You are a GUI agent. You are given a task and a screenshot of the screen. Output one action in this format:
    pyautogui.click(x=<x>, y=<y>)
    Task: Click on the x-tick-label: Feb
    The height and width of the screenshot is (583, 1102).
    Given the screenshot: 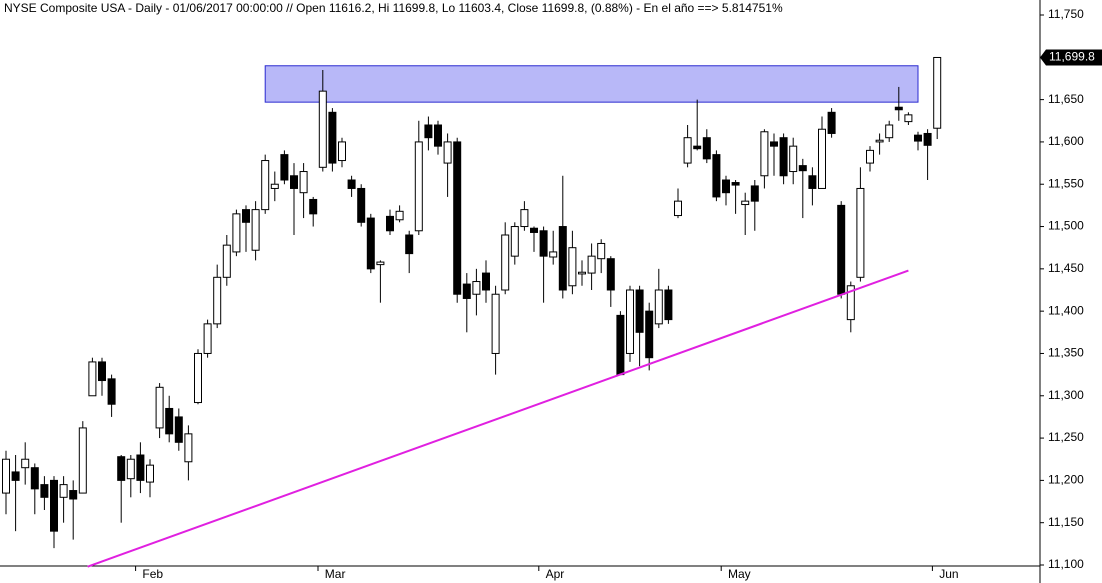 What is the action you would take?
    pyautogui.click(x=152, y=574)
    